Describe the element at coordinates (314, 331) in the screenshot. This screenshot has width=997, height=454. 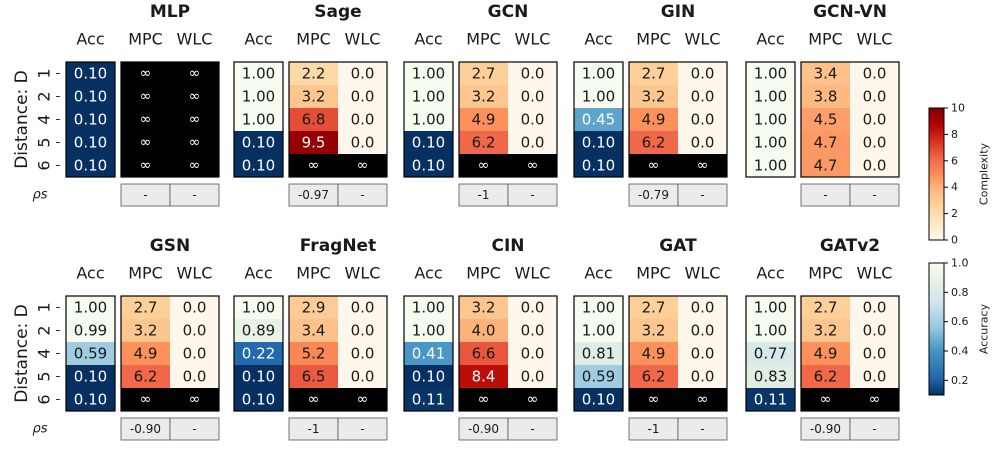
I see `mpc-value: 3.4` at that location.